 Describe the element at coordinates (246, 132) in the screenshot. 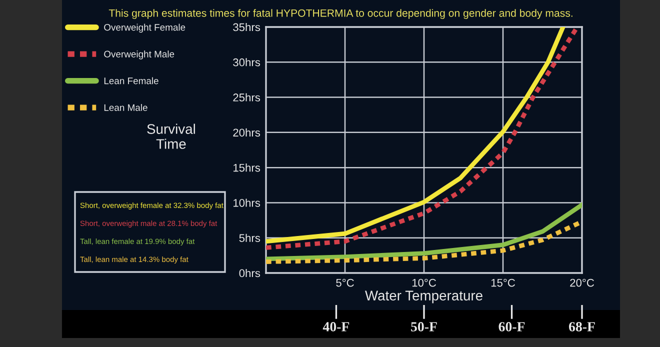

I see `y-tick-label: 20hrs` at that location.